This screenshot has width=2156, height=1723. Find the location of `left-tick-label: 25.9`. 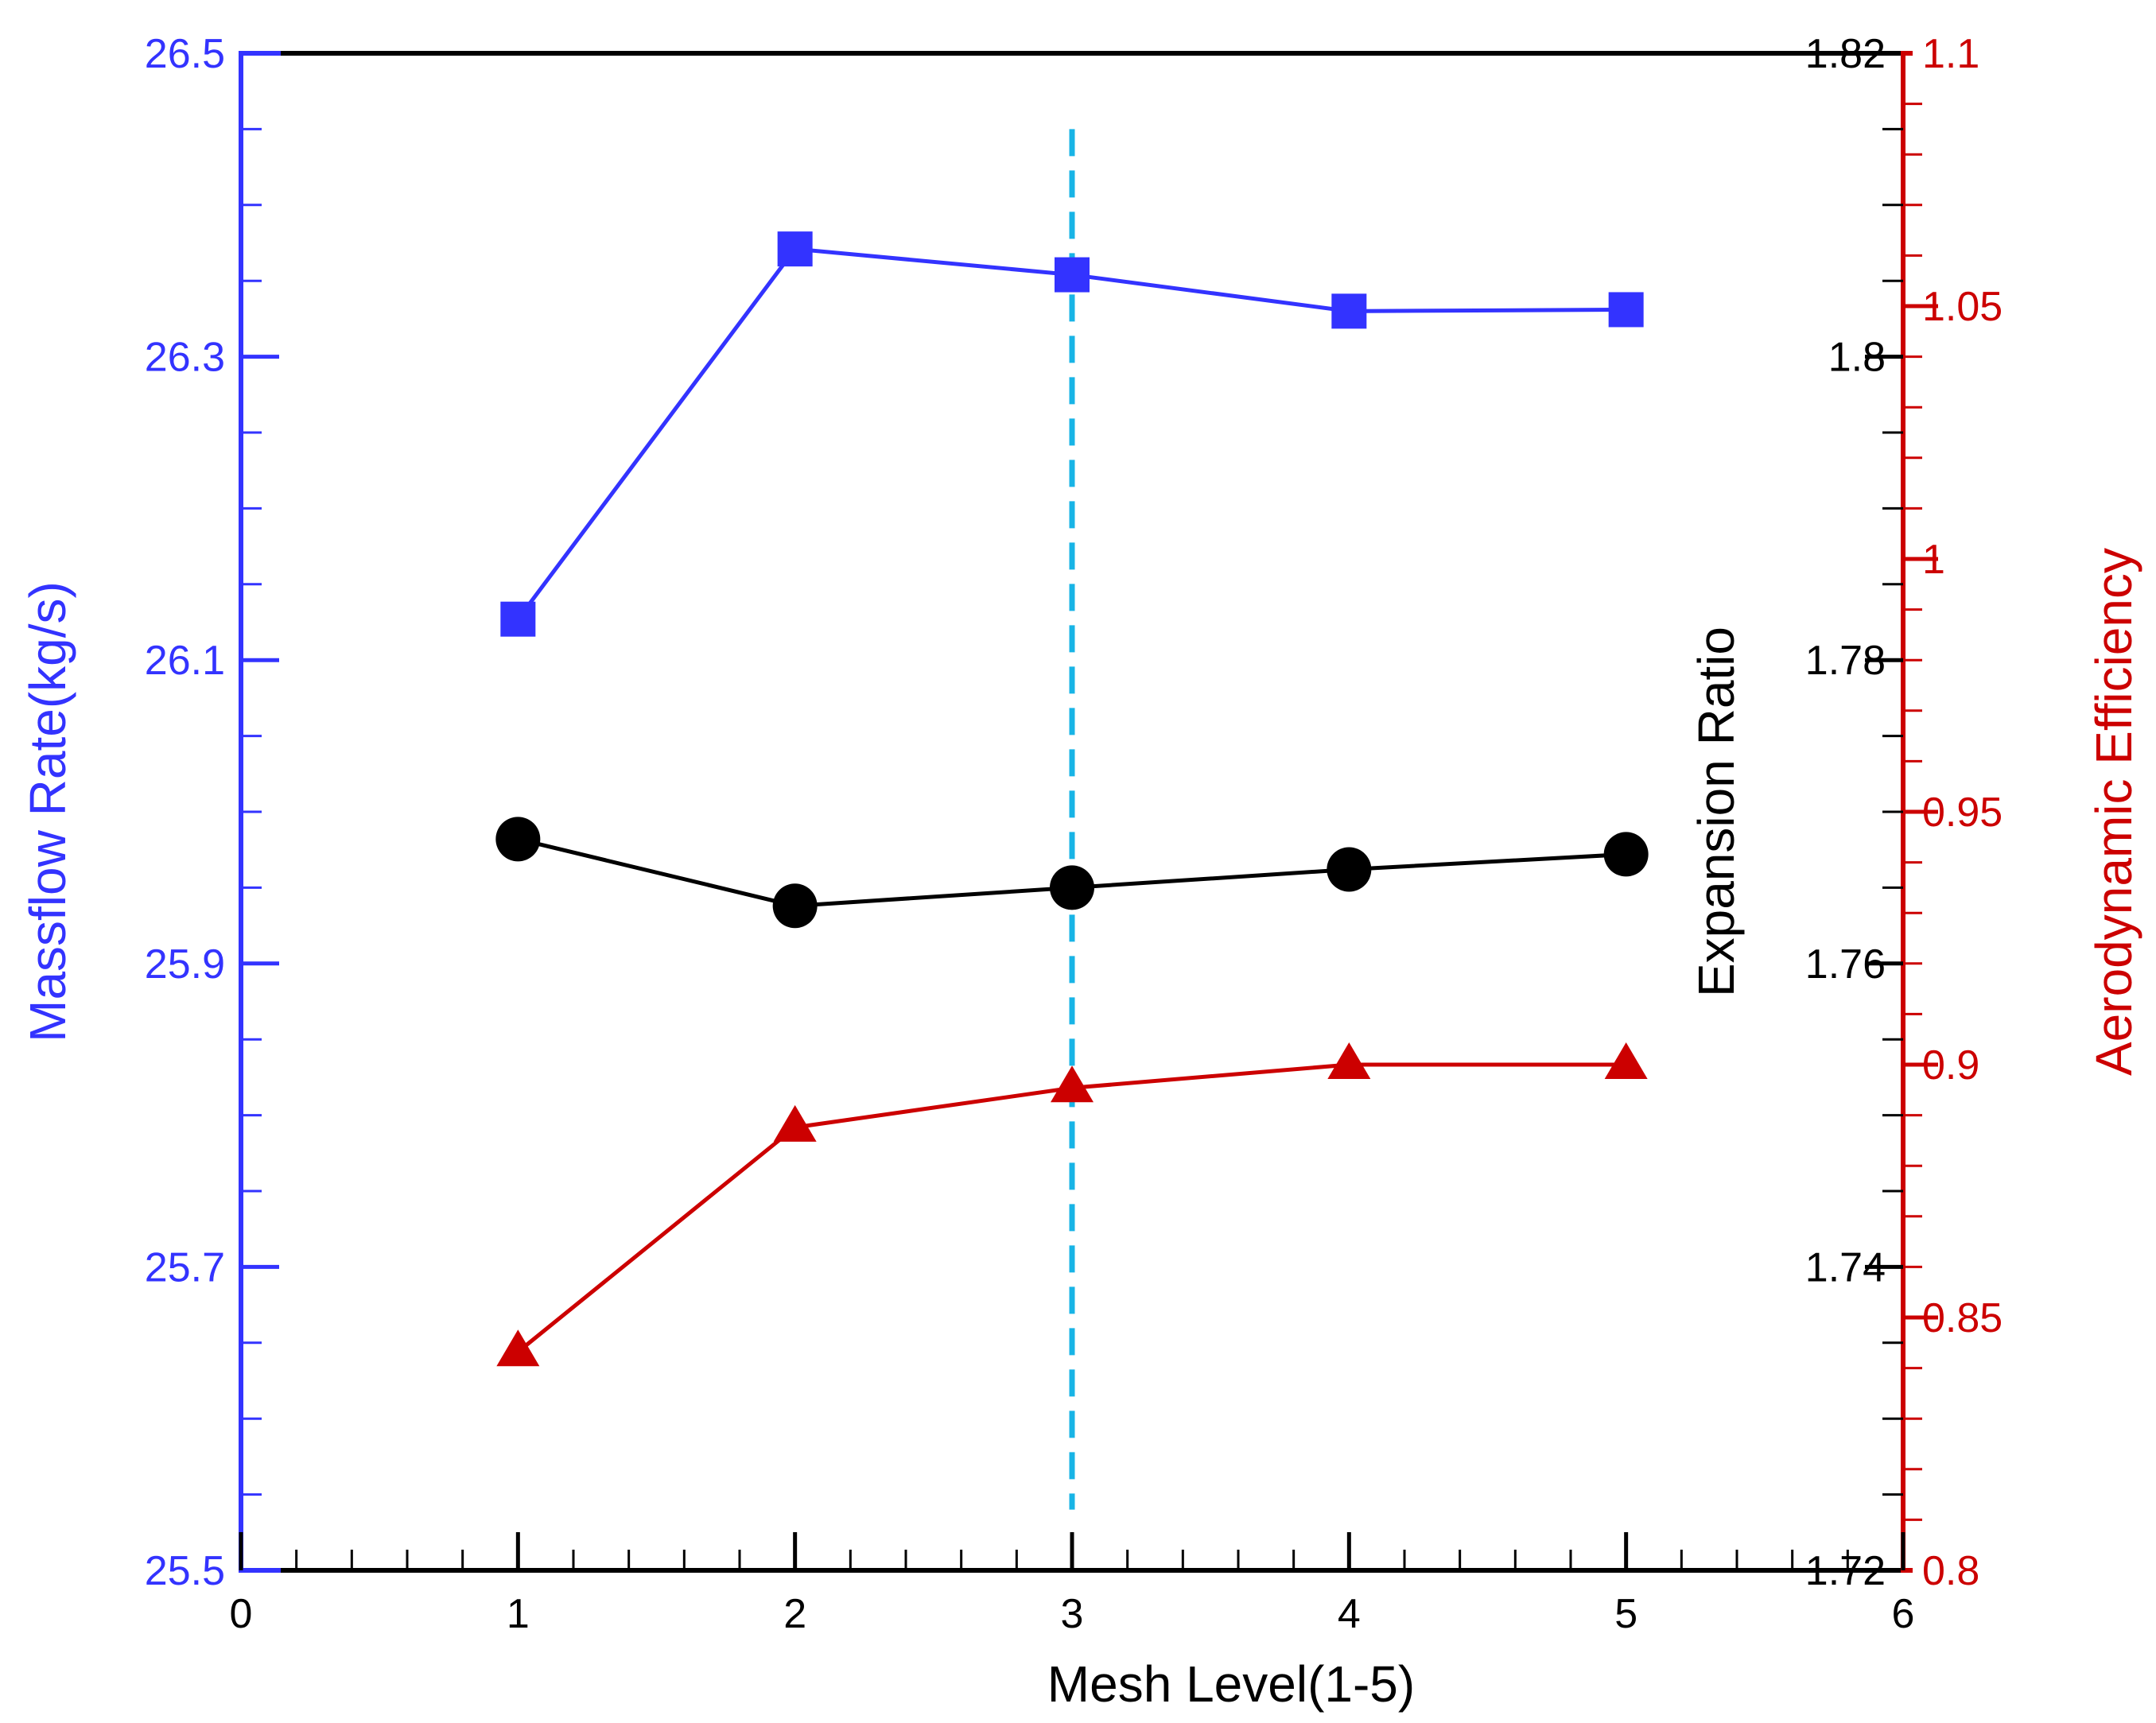

left-tick-label: 25.9 is located at coordinates (185, 964).